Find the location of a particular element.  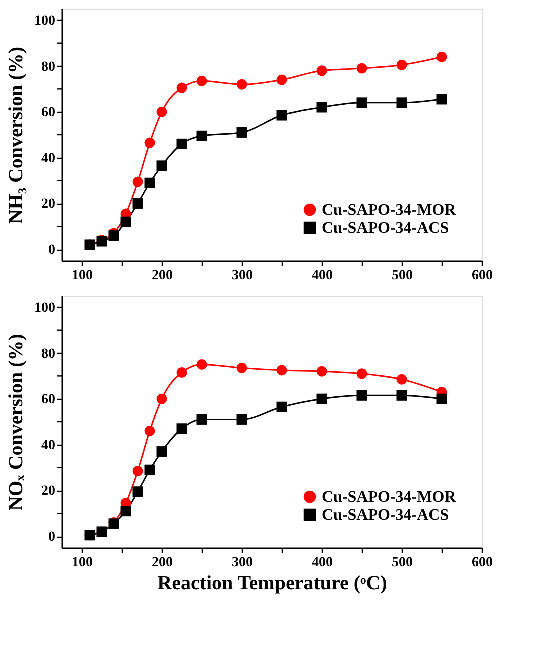

y-axis-title: NH₃ Conversion (%) is located at coordinates (17, 135).